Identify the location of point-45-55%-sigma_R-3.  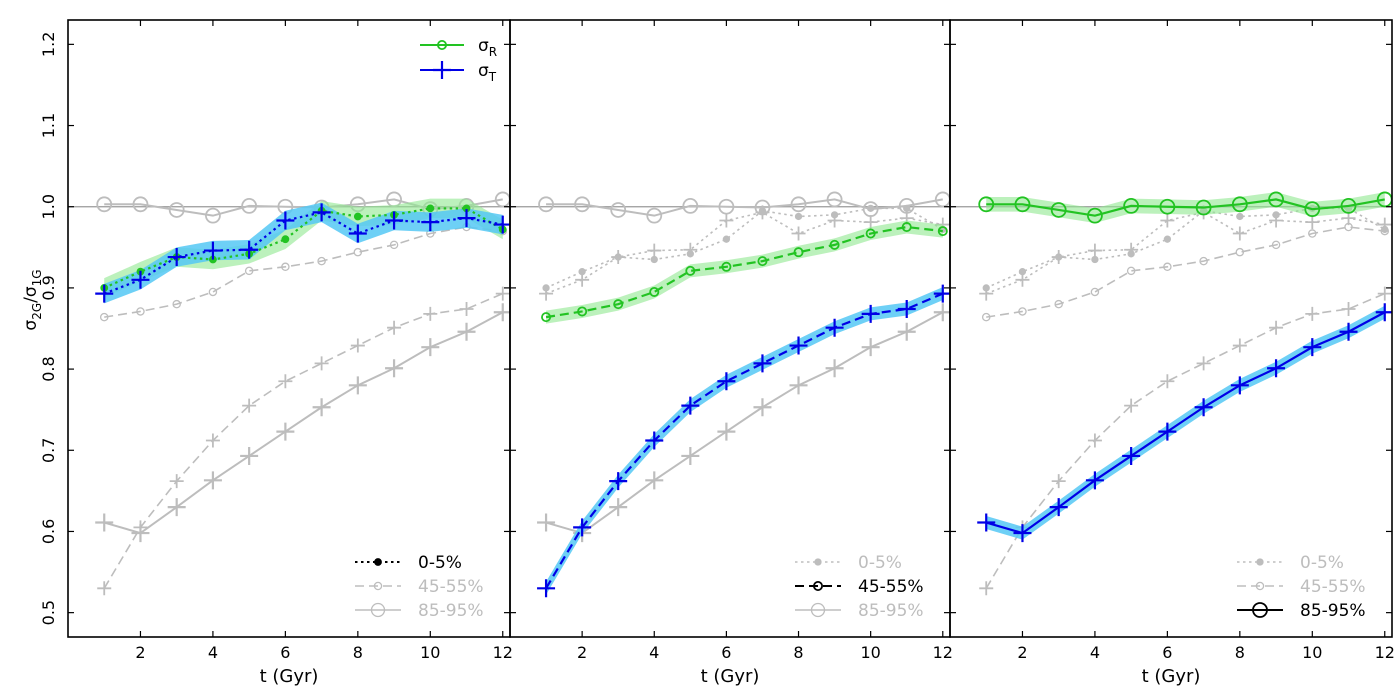
(618, 304).